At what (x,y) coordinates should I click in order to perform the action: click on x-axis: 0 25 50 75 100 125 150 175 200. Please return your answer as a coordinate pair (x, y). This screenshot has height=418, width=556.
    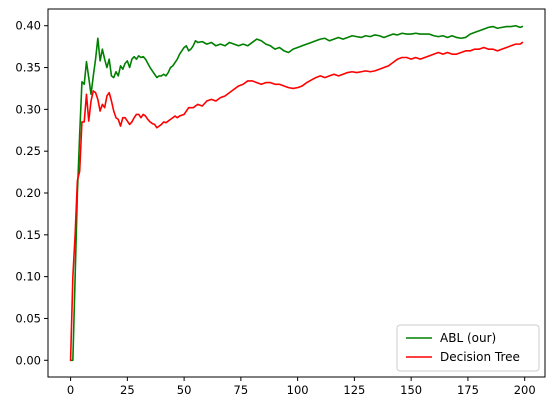
    Looking at the image, I should click on (301, 387).